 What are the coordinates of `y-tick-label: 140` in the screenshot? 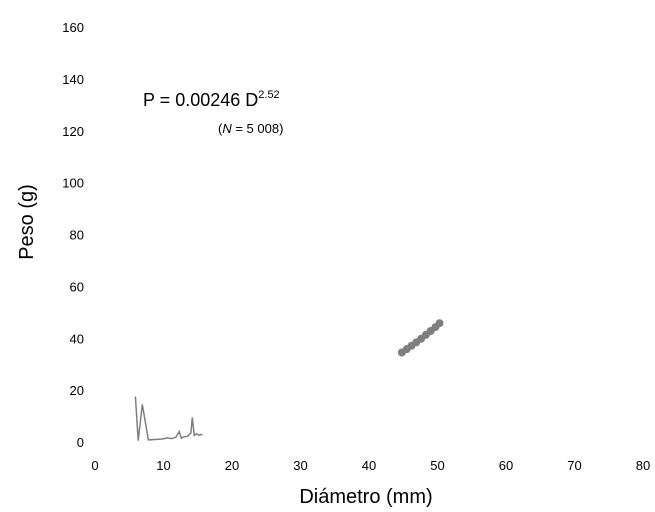 It's located at (73, 79).